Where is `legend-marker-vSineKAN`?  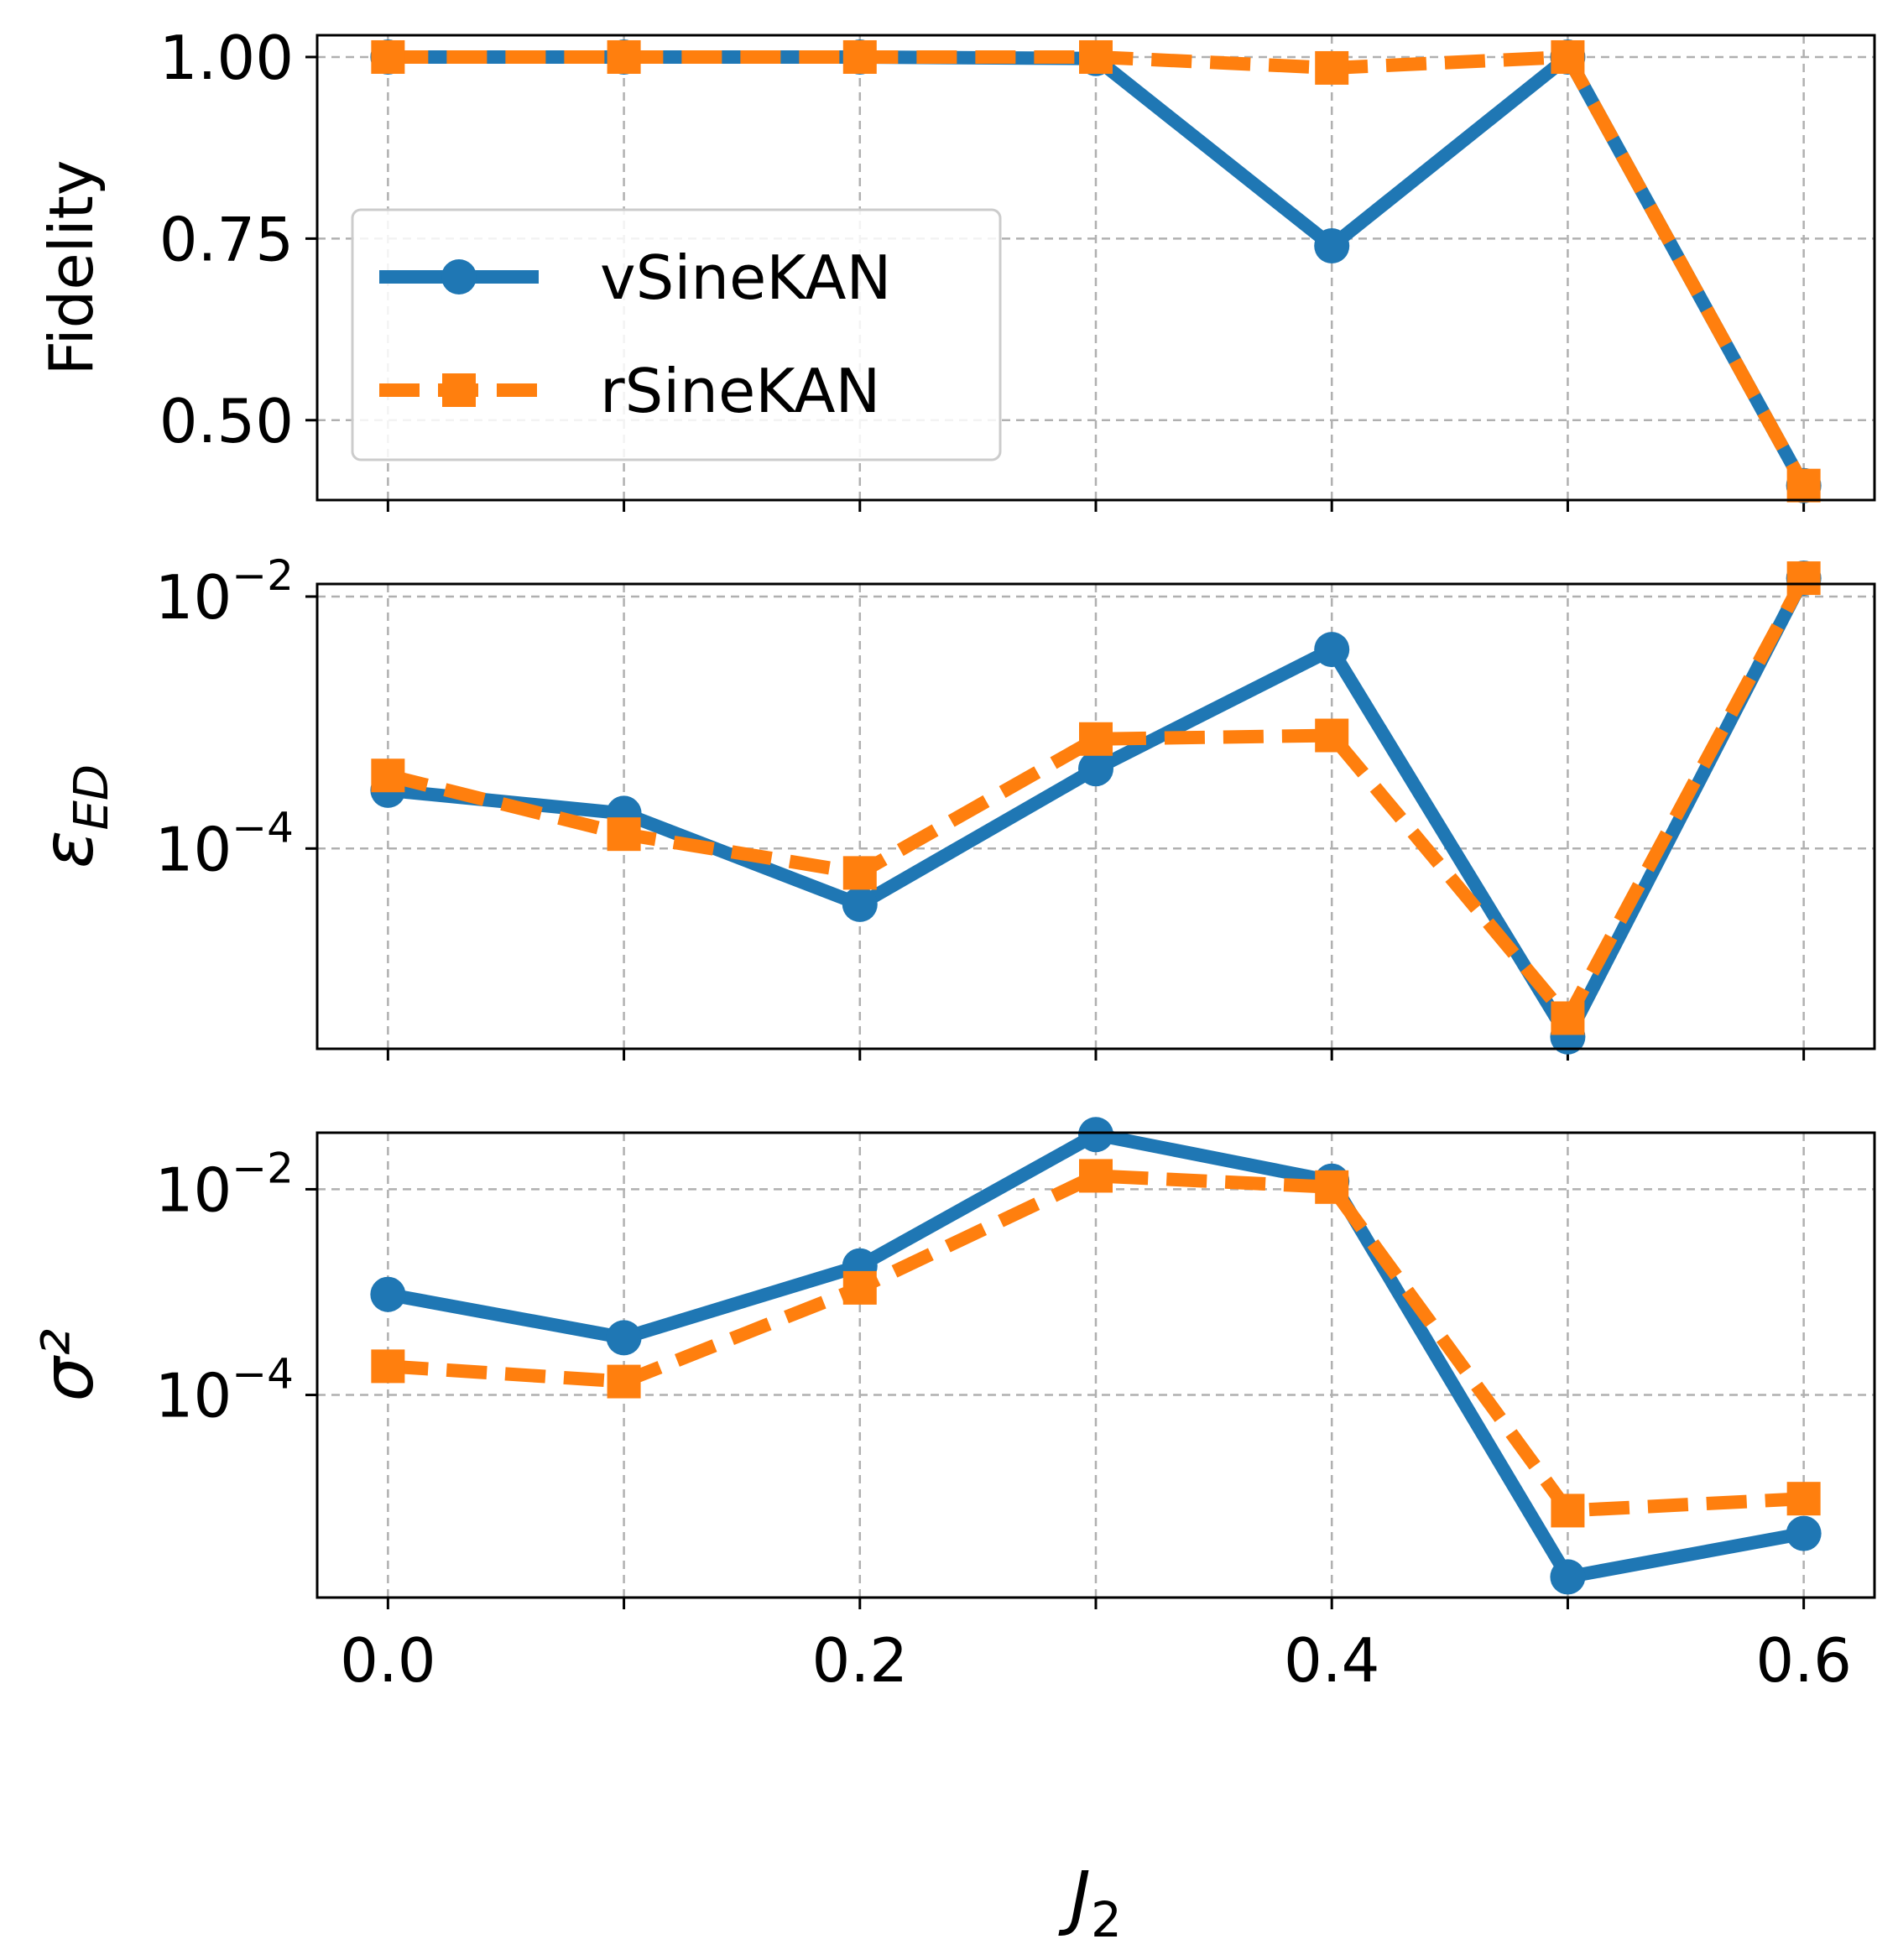
legend-marker-vSineKAN is located at coordinates (459, 277).